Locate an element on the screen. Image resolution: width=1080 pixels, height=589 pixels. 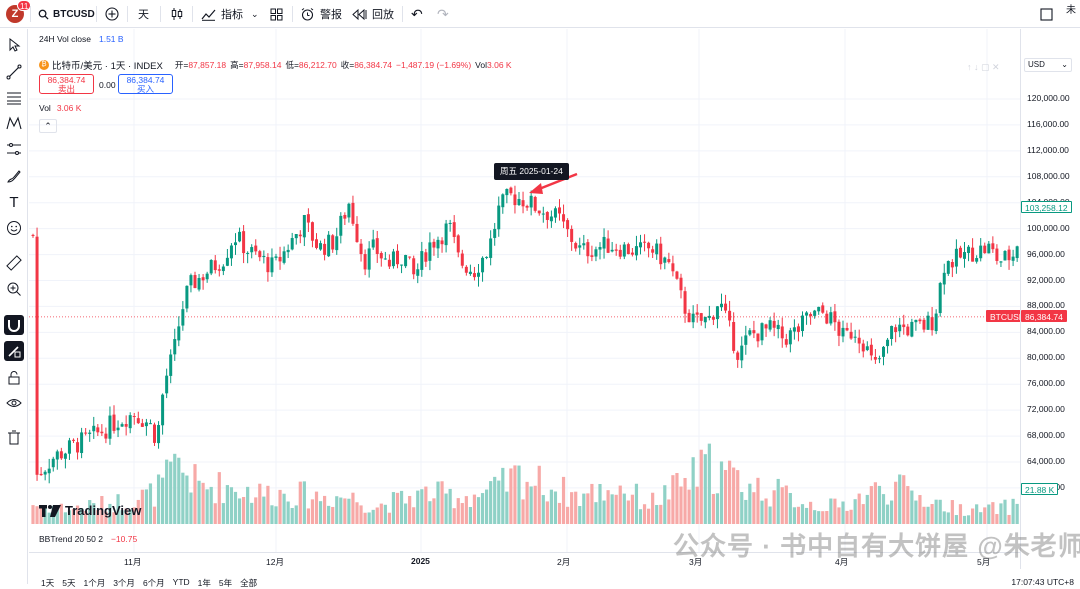
compare-button is located at coordinates (112, 14).